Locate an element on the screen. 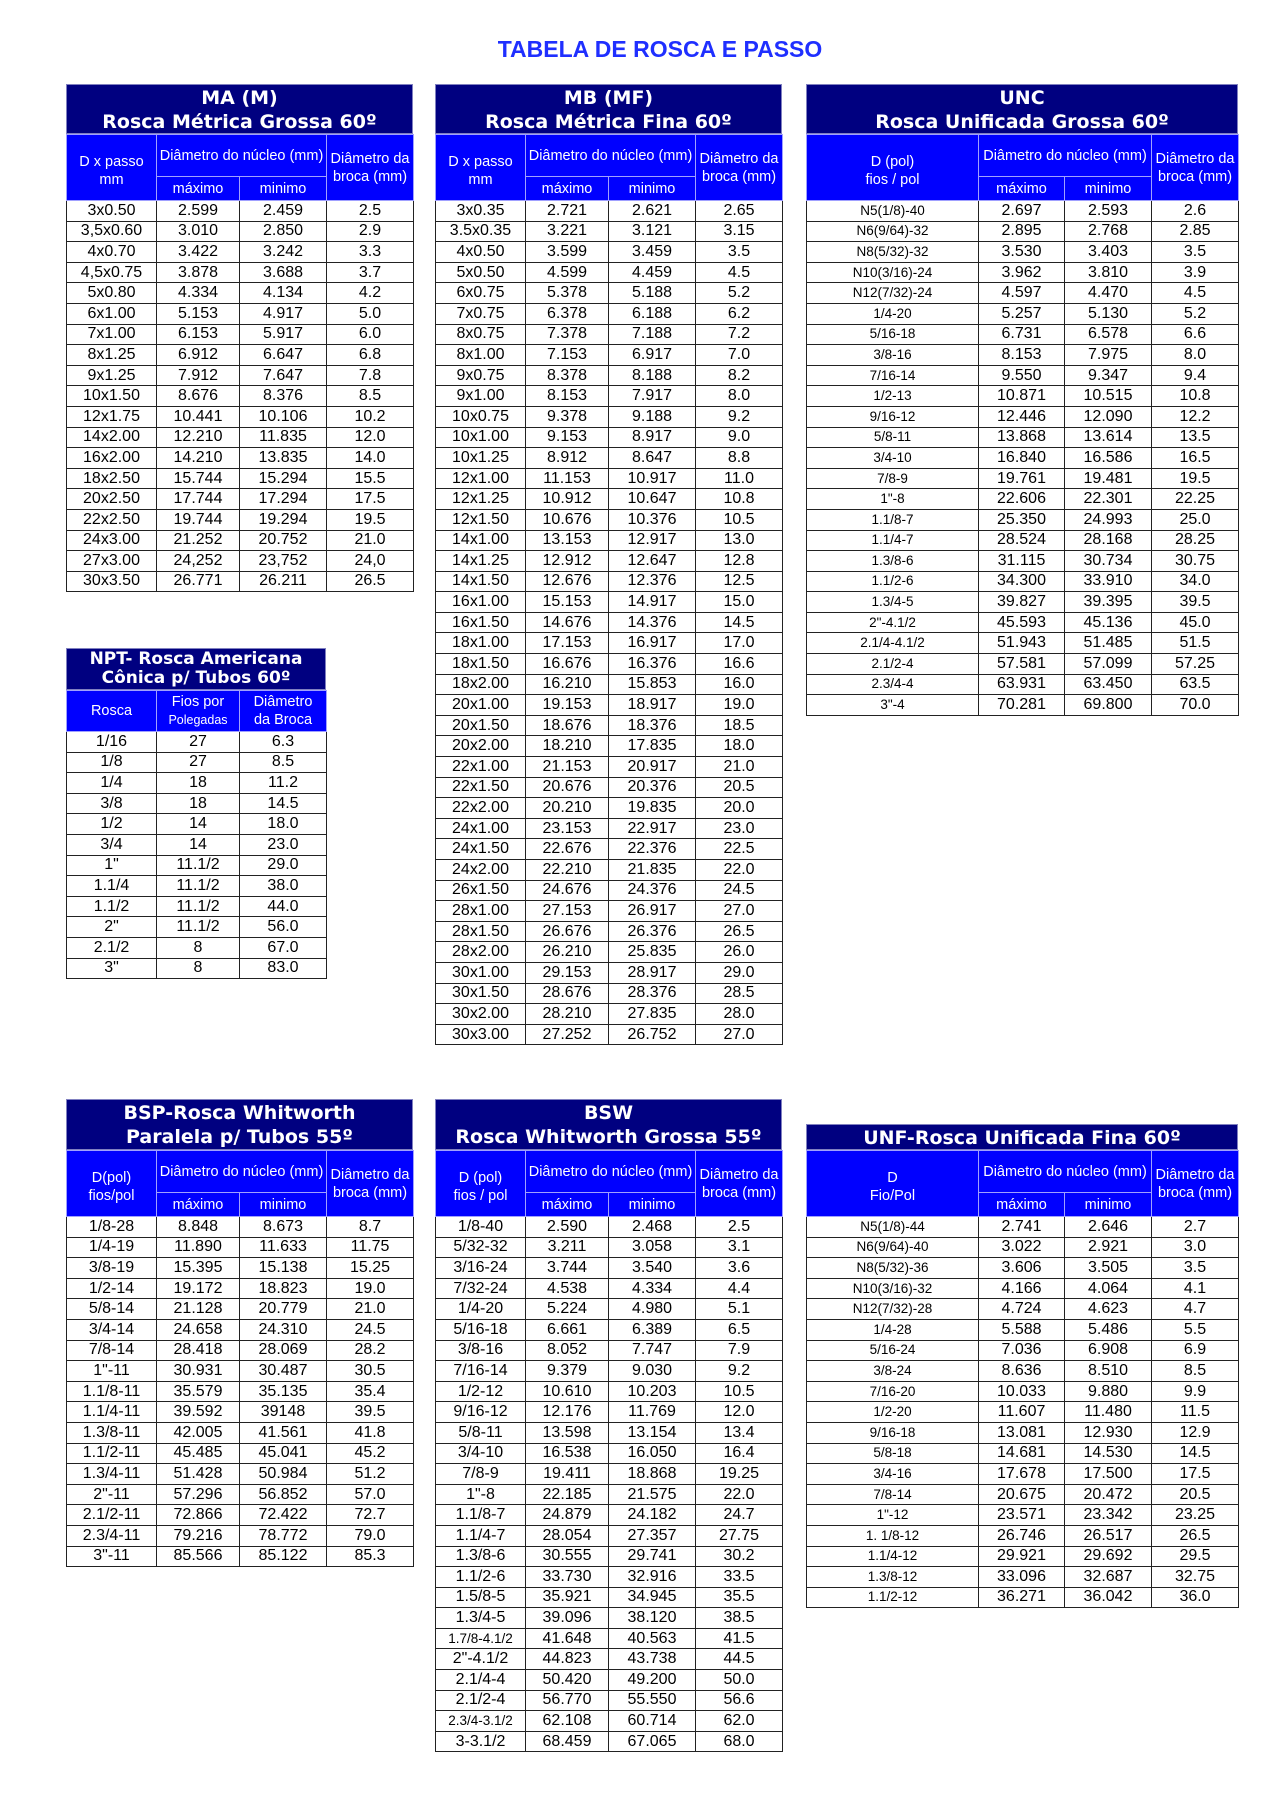 The image size is (1280, 1810). table-cell: 3.962 is located at coordinates (1021, 272).